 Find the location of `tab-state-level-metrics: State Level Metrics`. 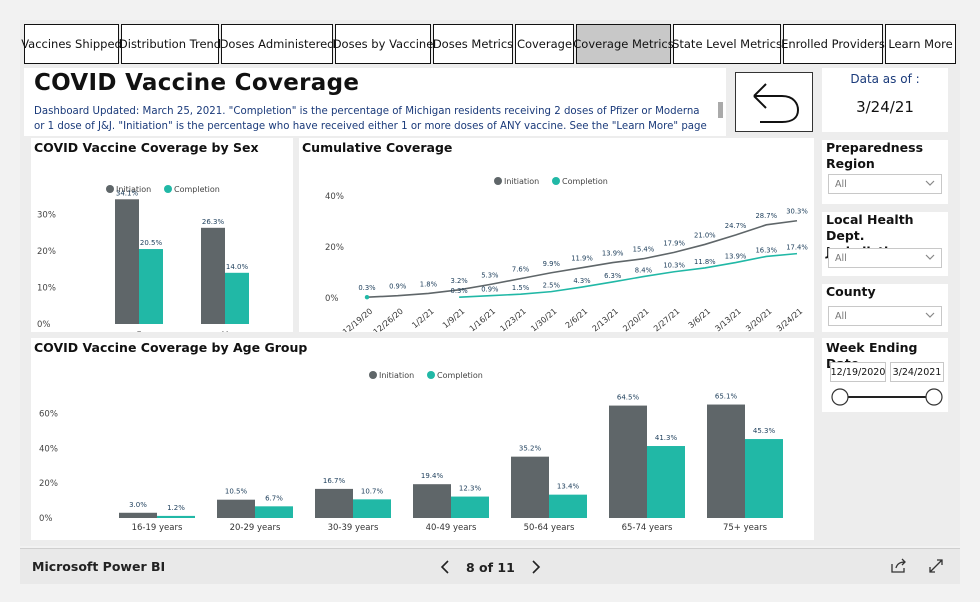

tab-state-level-metrics: State Level Metrics is located at coordinates (727, 44).